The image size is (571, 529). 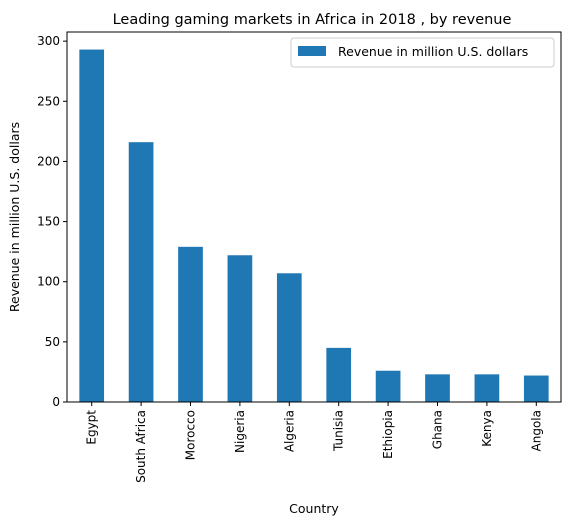 I want to click on legend: Revenue in million U.S. dollars, so click(x=422, y=52).